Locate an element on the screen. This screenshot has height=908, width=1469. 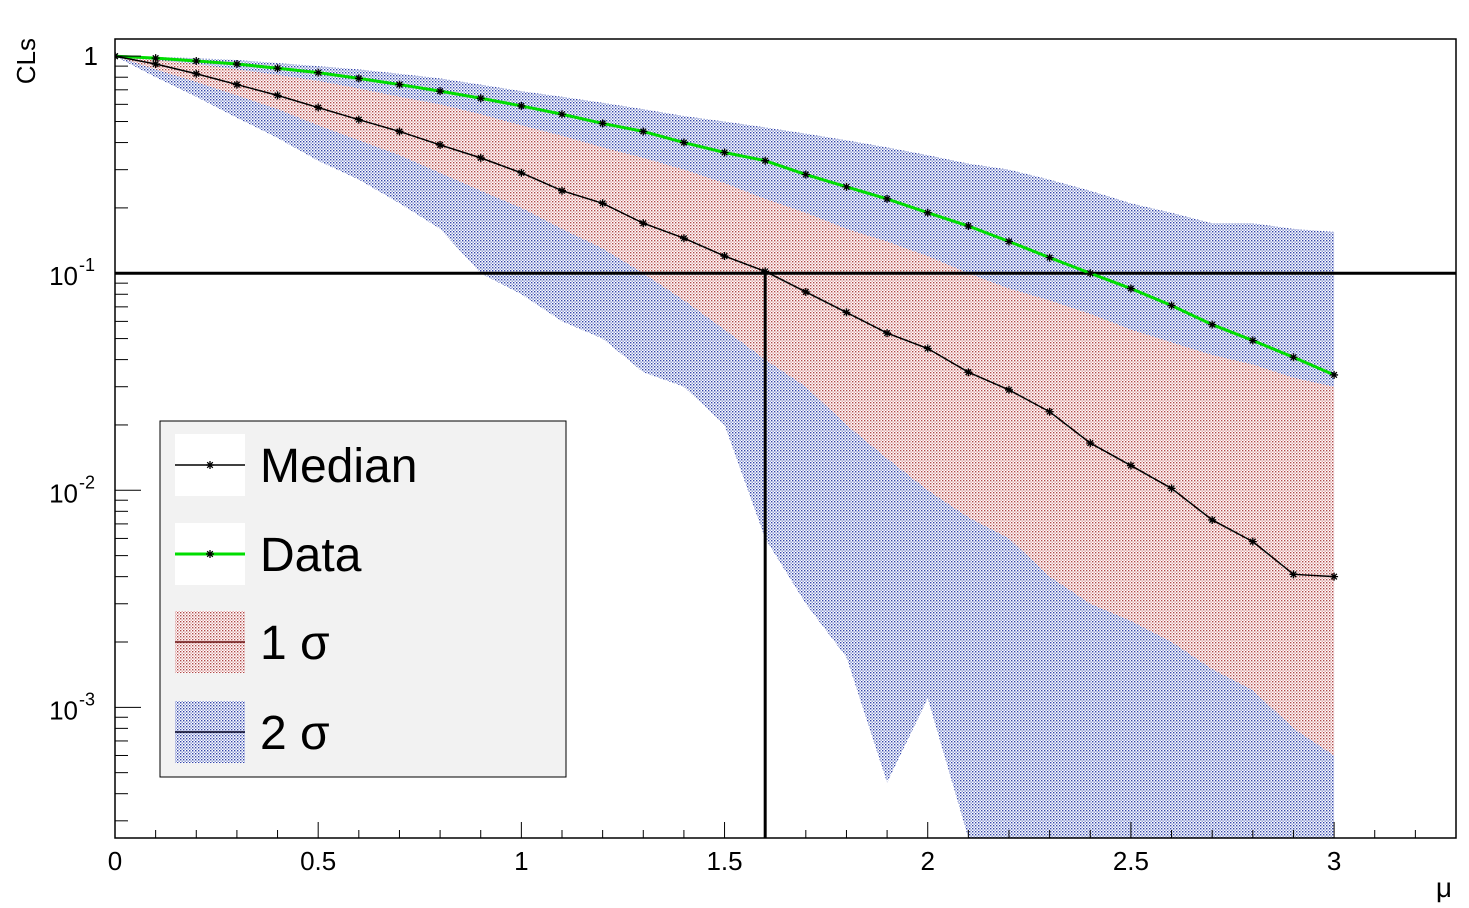
legend-label: 2 σ is located at coordinates (295, 733).